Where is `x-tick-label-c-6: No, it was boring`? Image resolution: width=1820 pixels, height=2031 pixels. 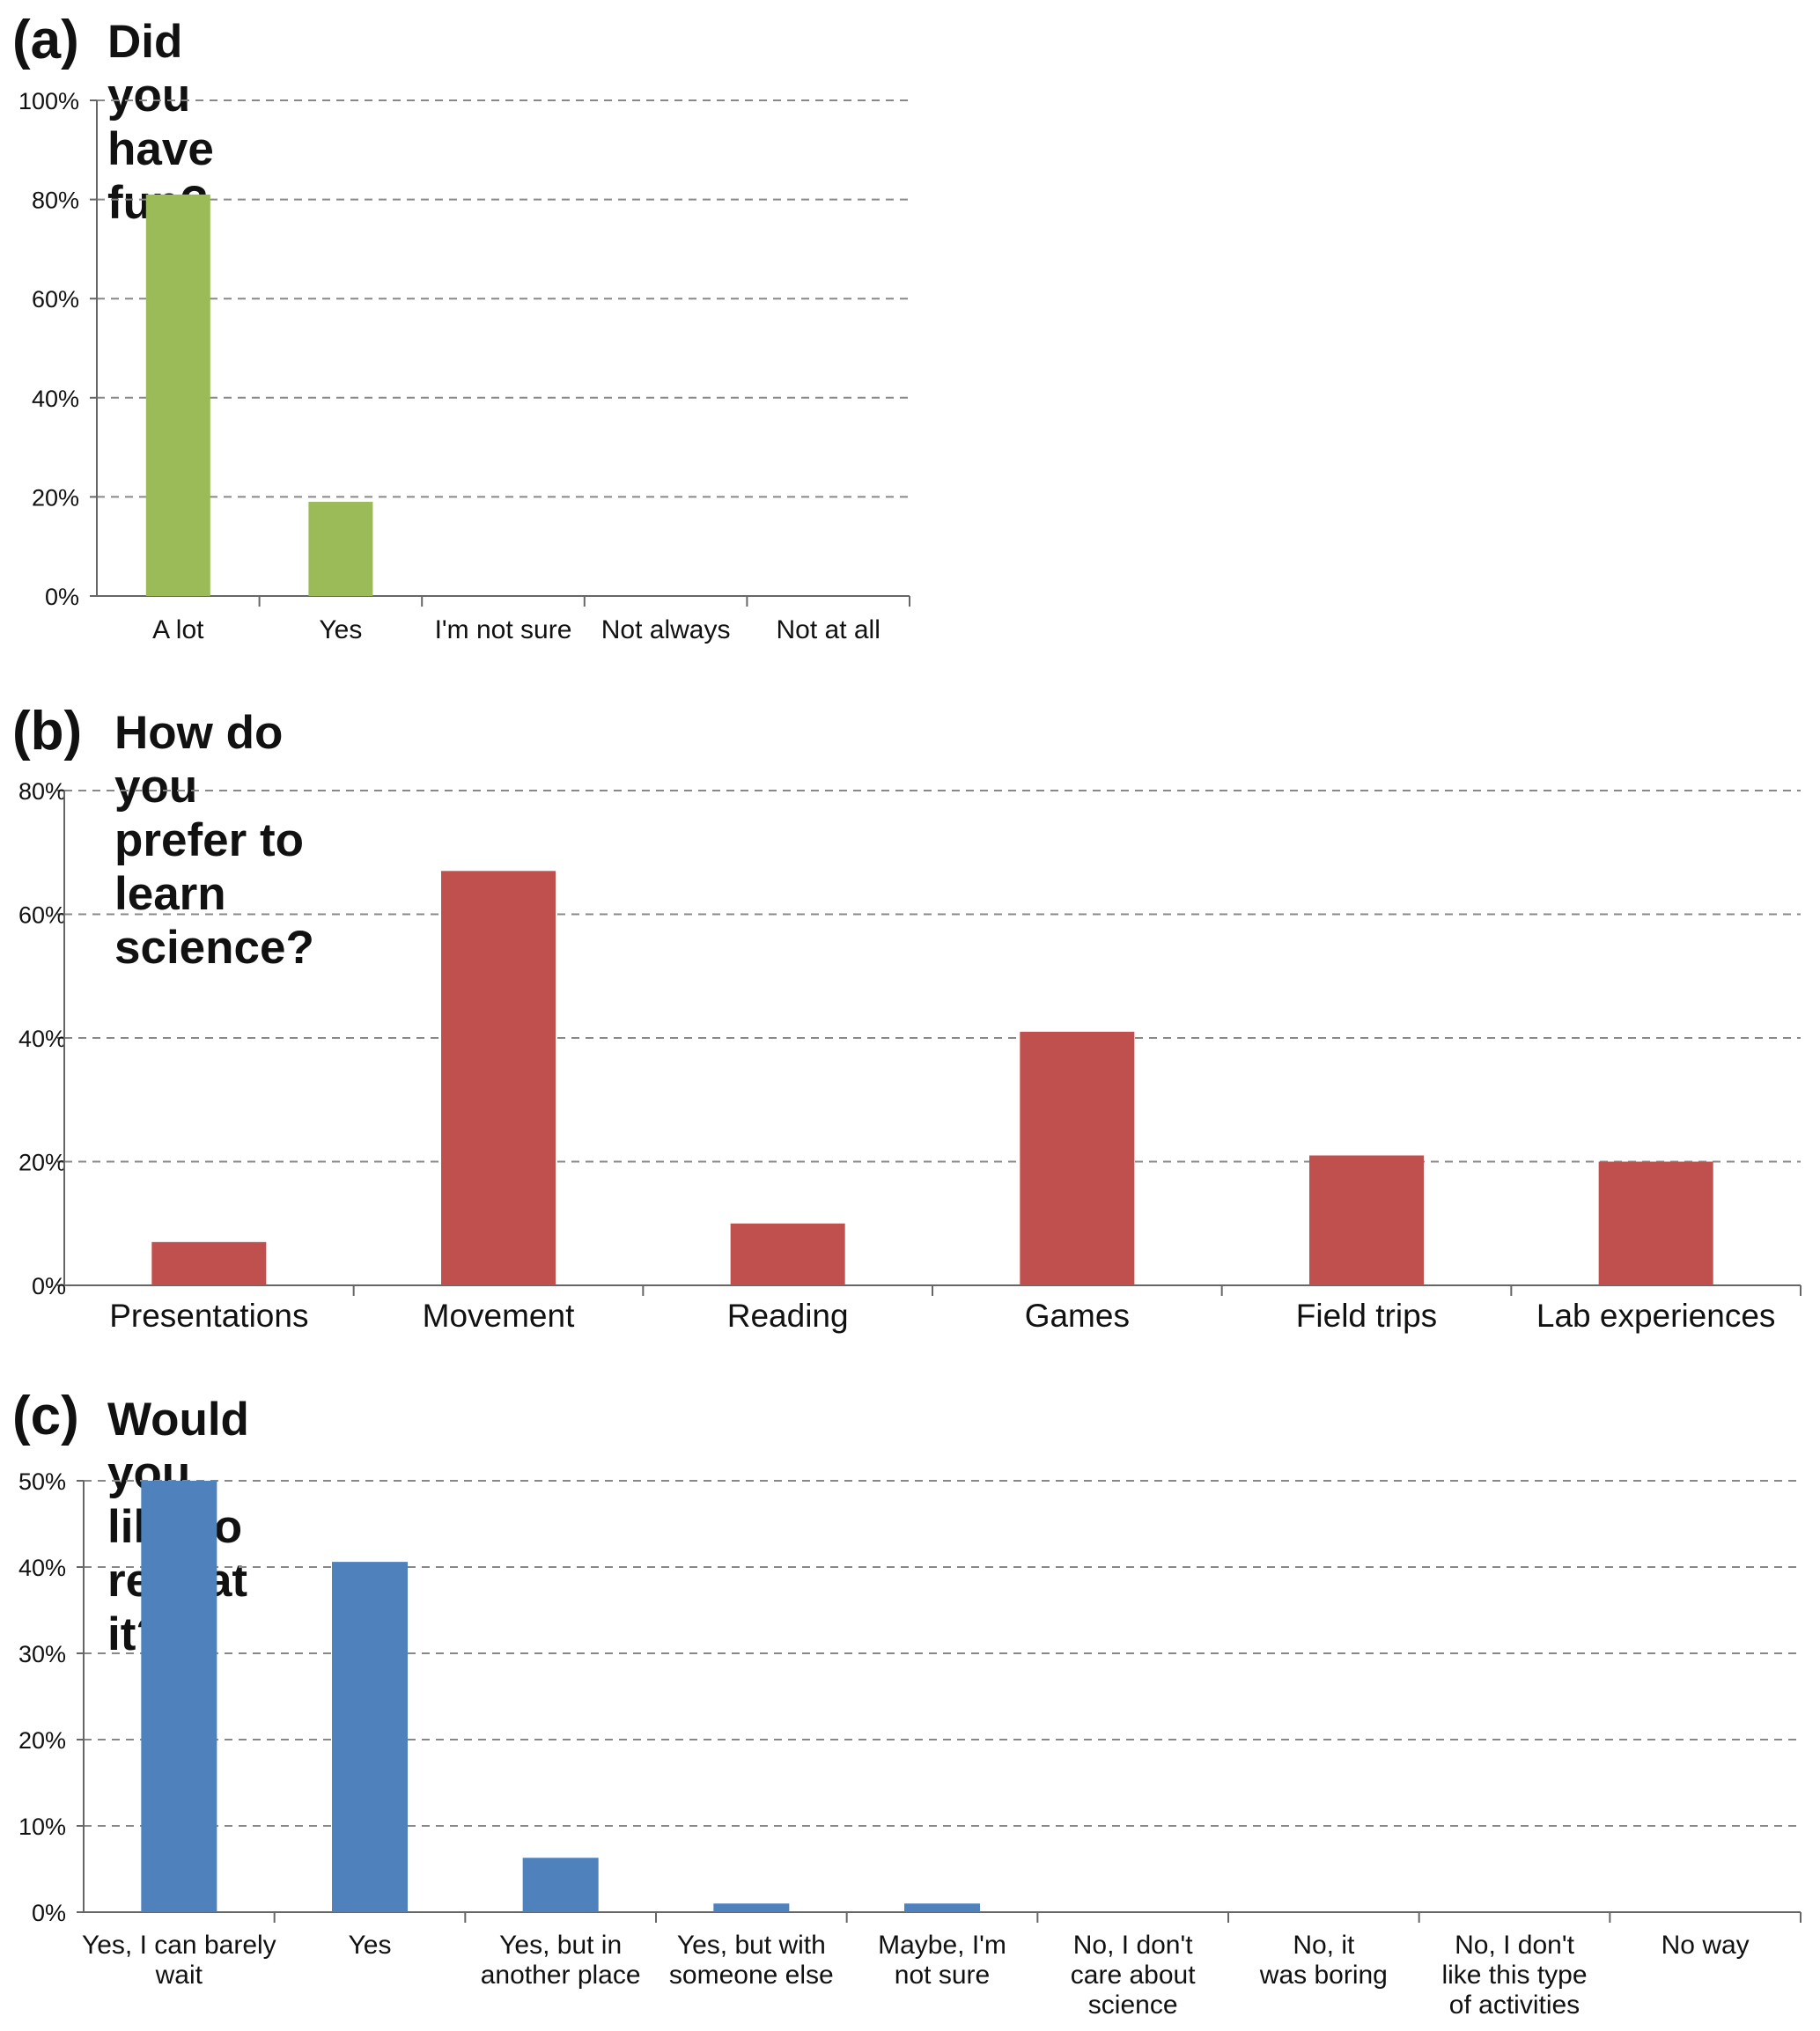
x-tick-label-c-6: No, it was boring is located at coordinates (1323, 1960).